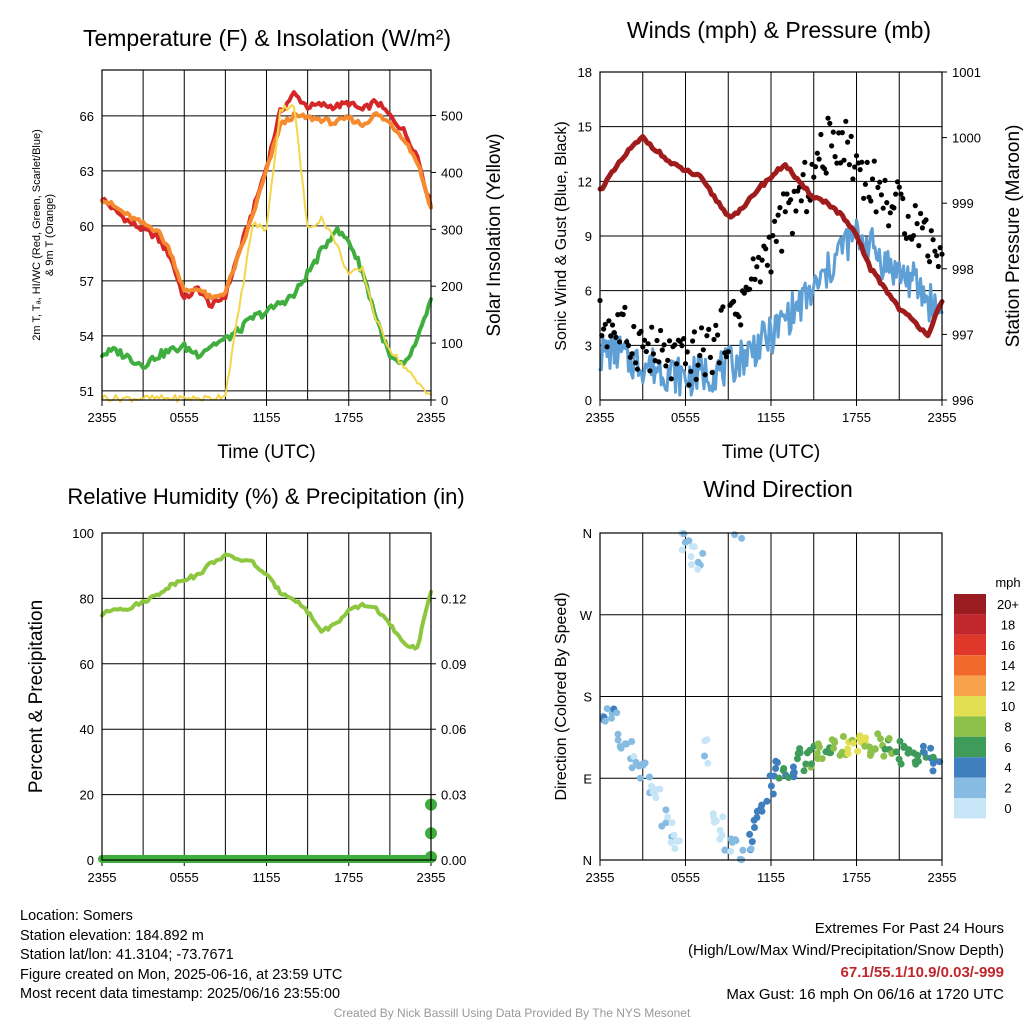 This screenshot has height=1024, width=1024. What do you see at coordinates (444, 400) in the screenshot?
I see `y-tick-label-right: 0` at bounding box center [444, 400].